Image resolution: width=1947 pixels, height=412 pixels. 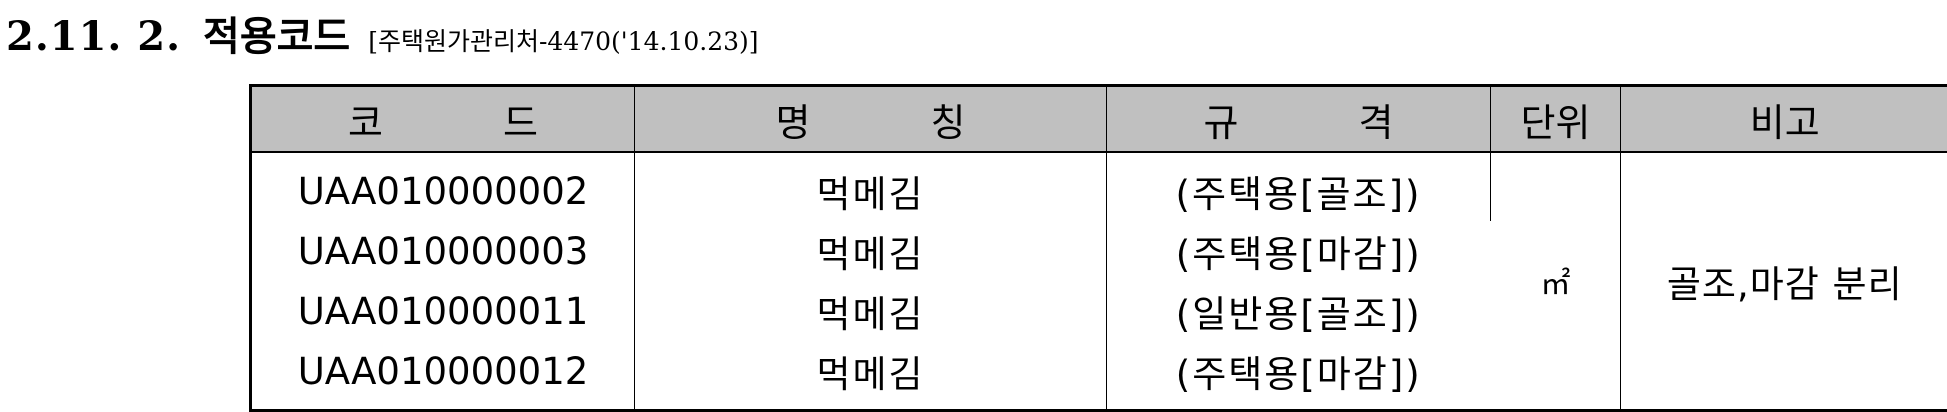 I want to click on header-name-part1: 명, so click(x=793, y=119).